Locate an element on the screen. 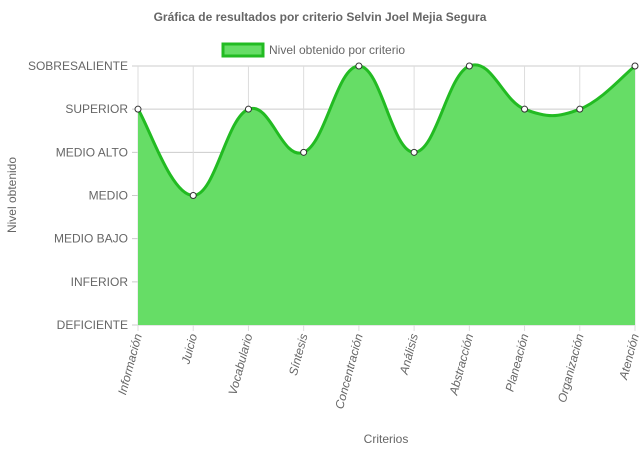  y-tick-label: INFERIOR is located at coordinates (100, 282).